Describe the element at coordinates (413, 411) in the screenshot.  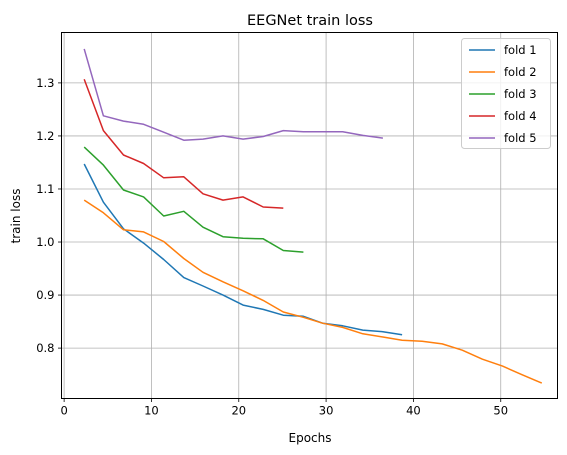
I see `x-tick-label: 40` at that location.